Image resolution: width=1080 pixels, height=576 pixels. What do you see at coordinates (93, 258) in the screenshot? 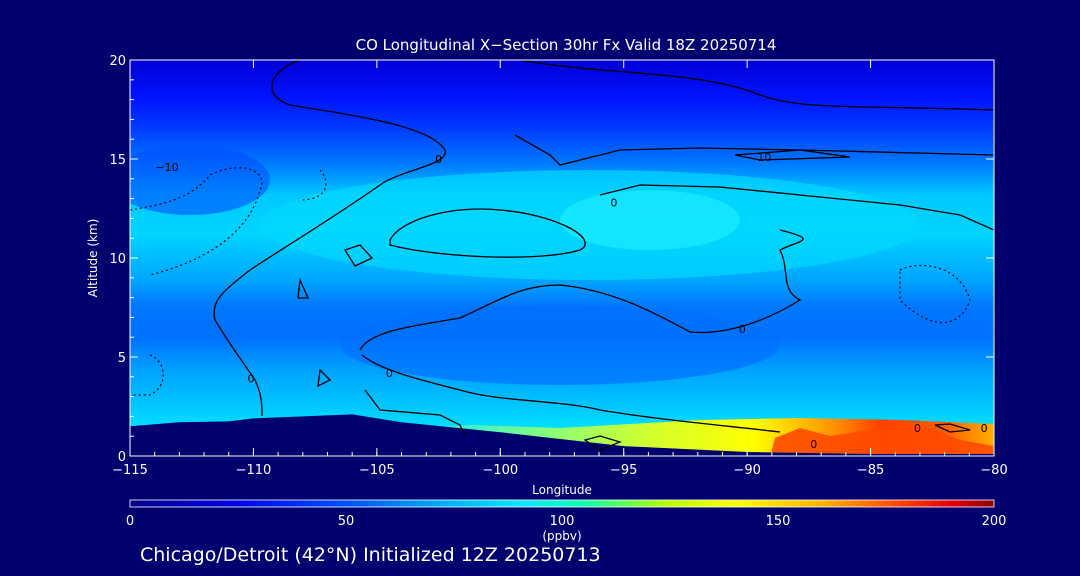
I see `y-axis-label: Altitude (km)` at bounding box center [93, 258].